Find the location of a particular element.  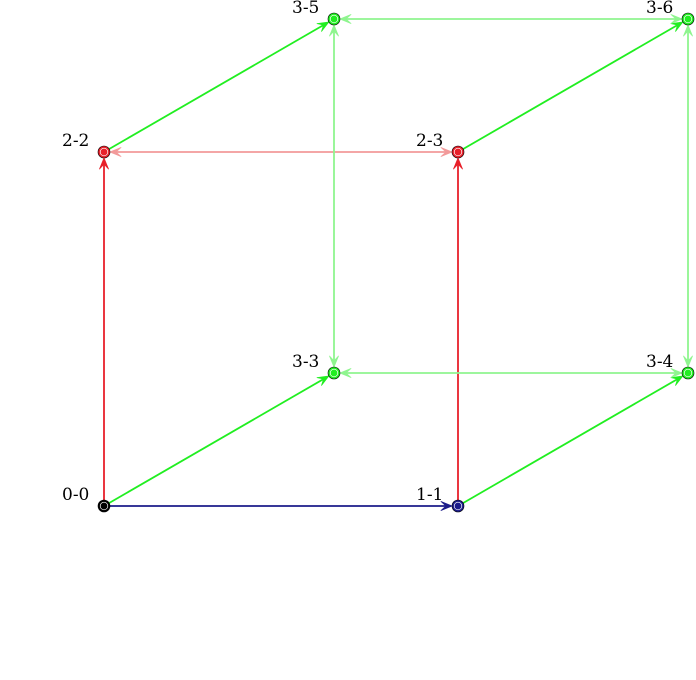

edge-n00-n33 is located at coordinates (216, 441).